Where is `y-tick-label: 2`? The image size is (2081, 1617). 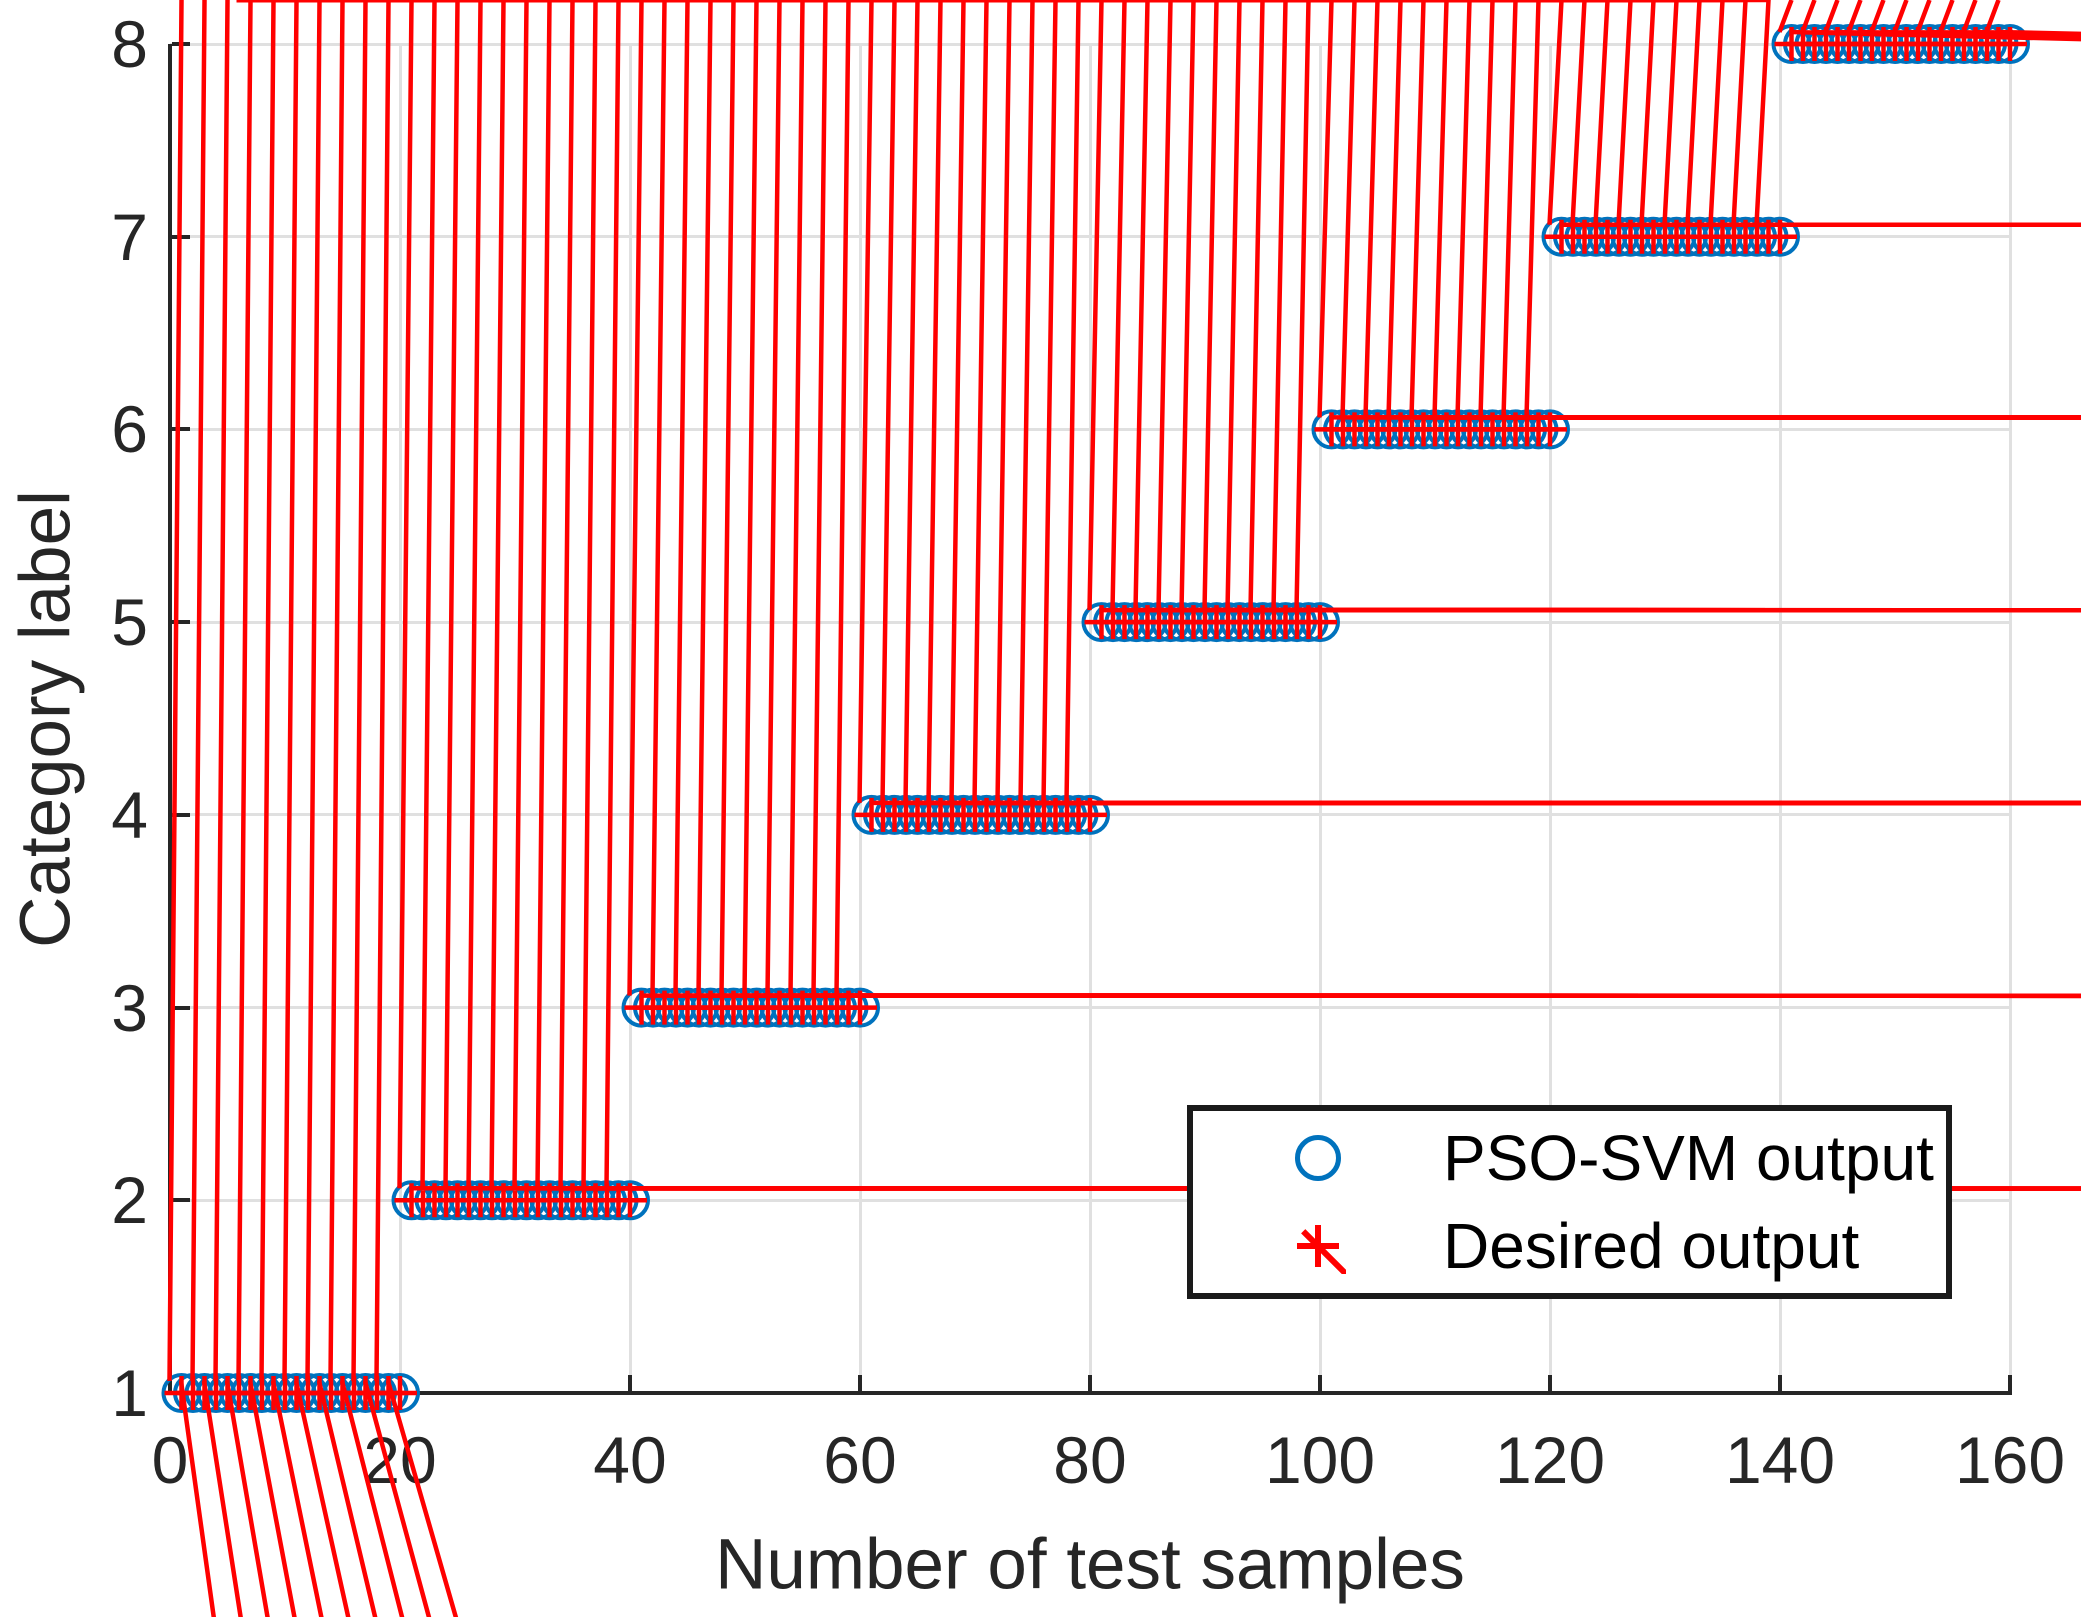 y-tick-label: 2 is located at coordinates (129, 1200).